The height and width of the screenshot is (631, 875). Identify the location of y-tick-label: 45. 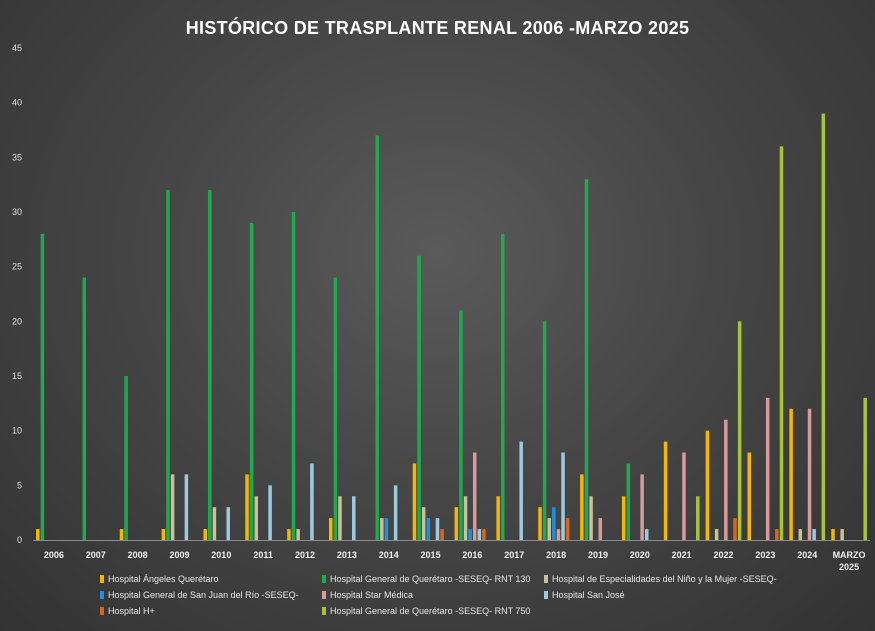
(17, 48).